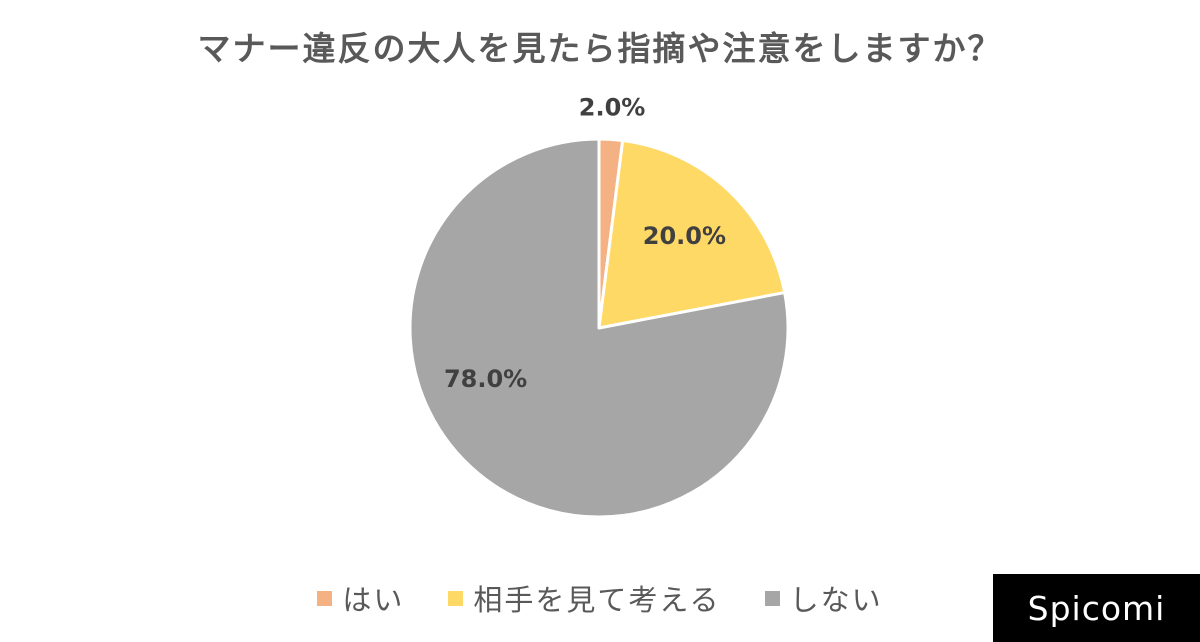  I want to click on legend-swatch-yes, so click(325, 598).